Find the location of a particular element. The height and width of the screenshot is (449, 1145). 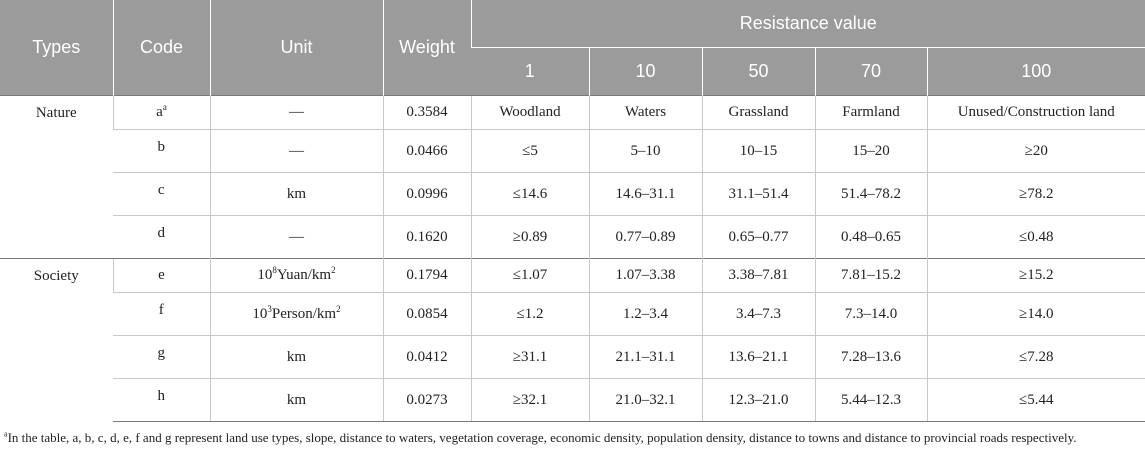

resistance-cell: ≤7.28 is located at coordinates (1035, 357).